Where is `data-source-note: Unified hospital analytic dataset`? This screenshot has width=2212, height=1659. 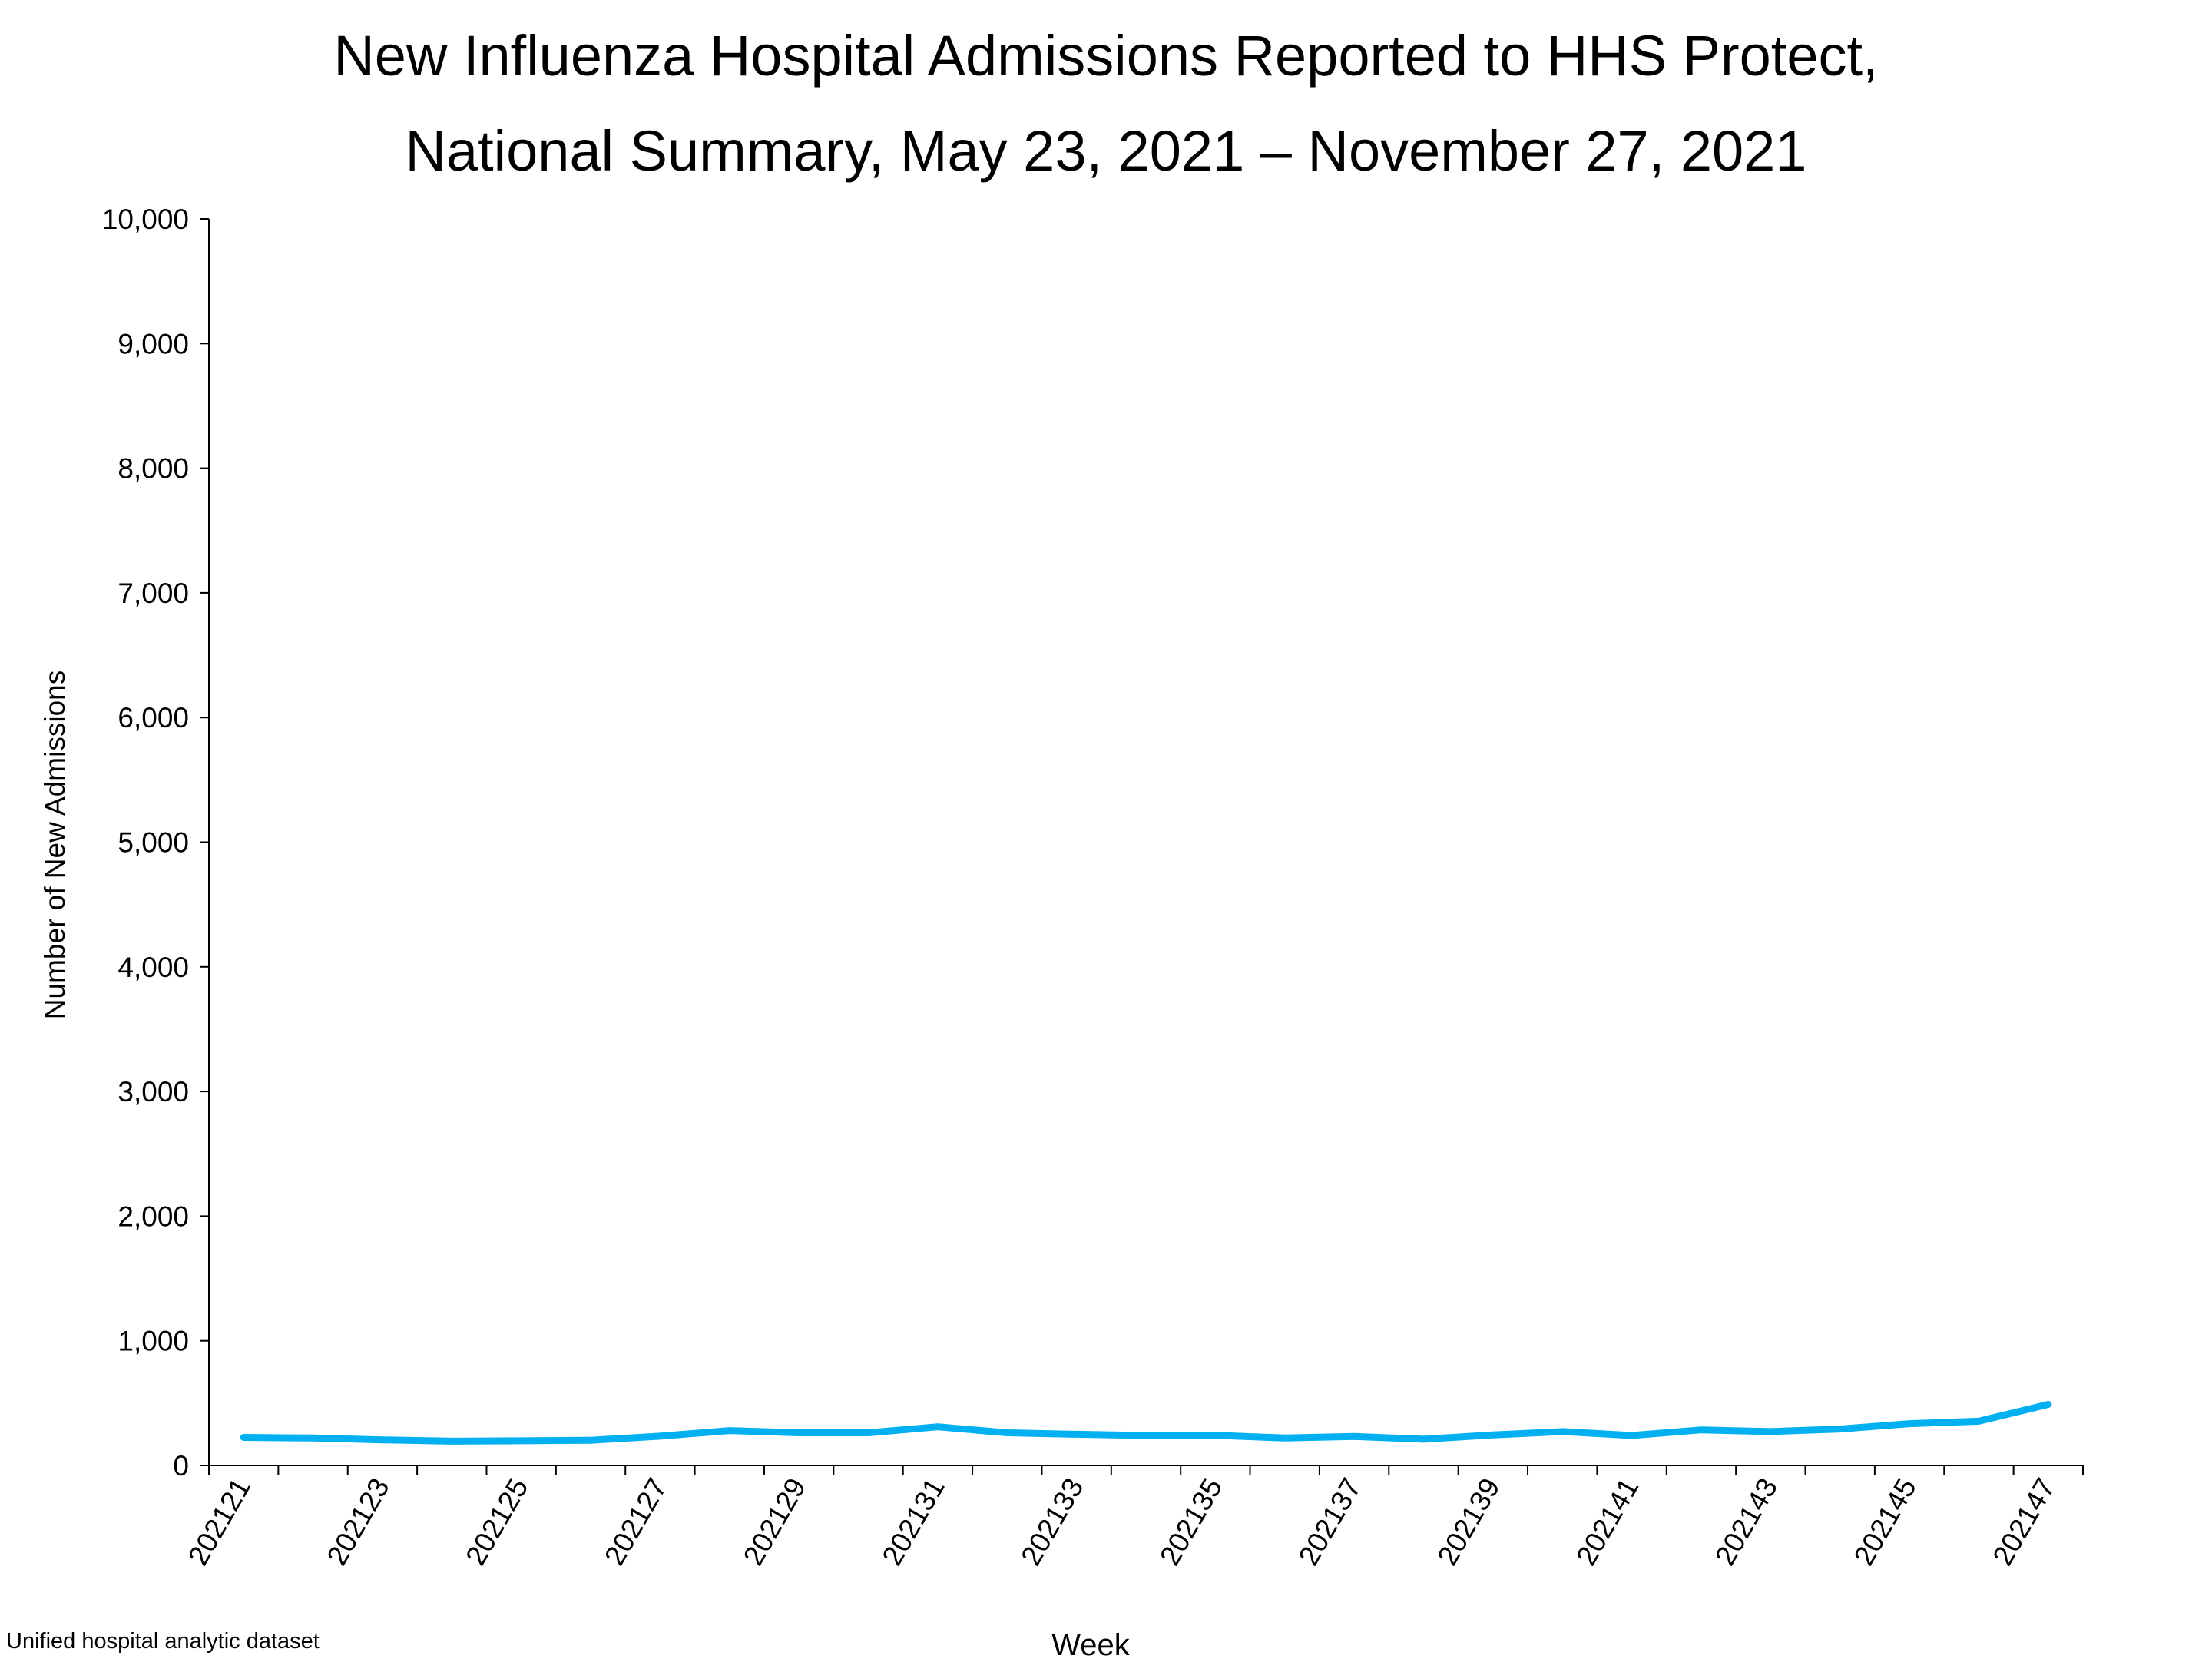
data-source-note: Unified hospital analytic dataset is located at coordinates (163, 1642).